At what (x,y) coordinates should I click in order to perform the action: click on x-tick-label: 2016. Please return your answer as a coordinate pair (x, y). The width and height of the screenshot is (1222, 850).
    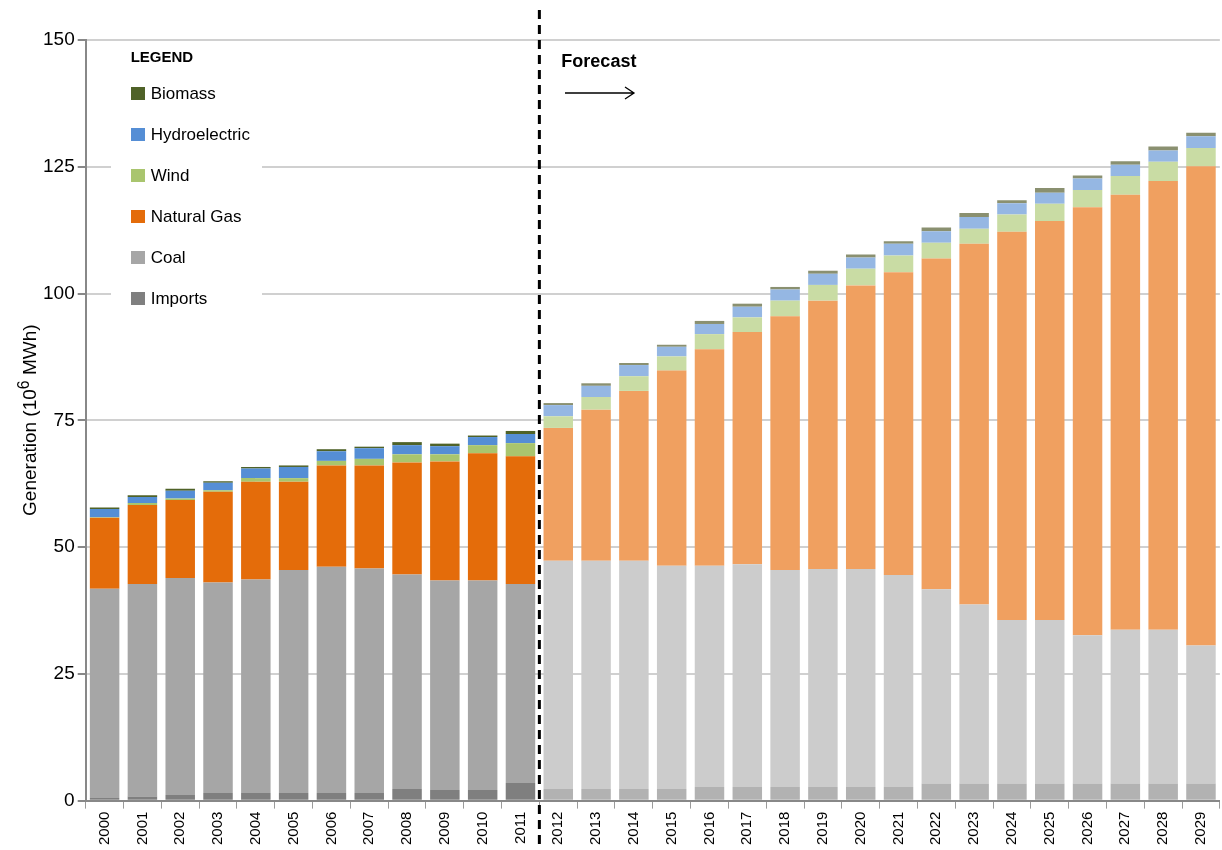
    Looking at the image, I should click on (708, 828).